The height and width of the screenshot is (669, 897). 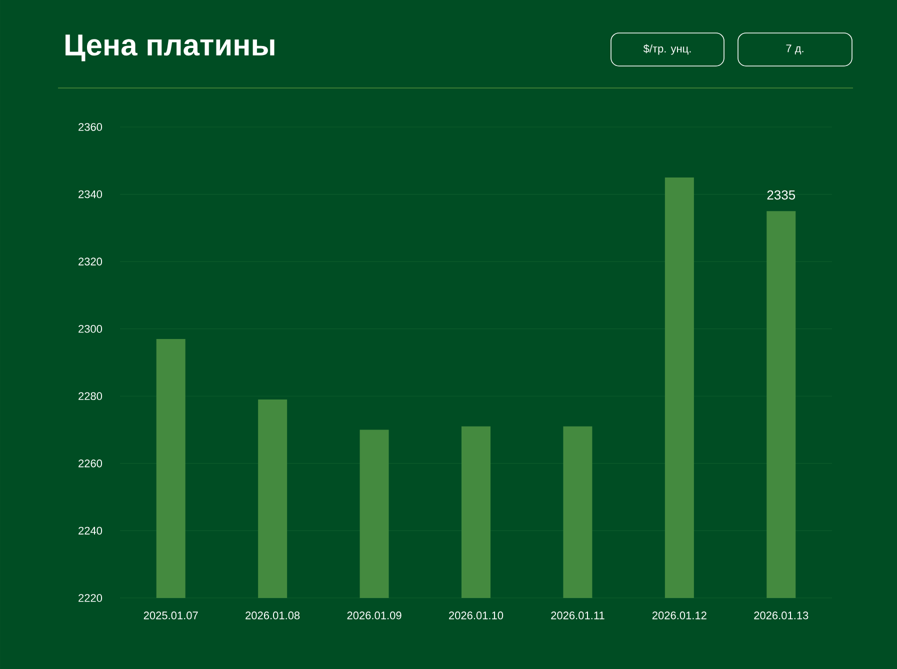 I want to click on y-tick-label: 2280, so click(x=90, y=396).